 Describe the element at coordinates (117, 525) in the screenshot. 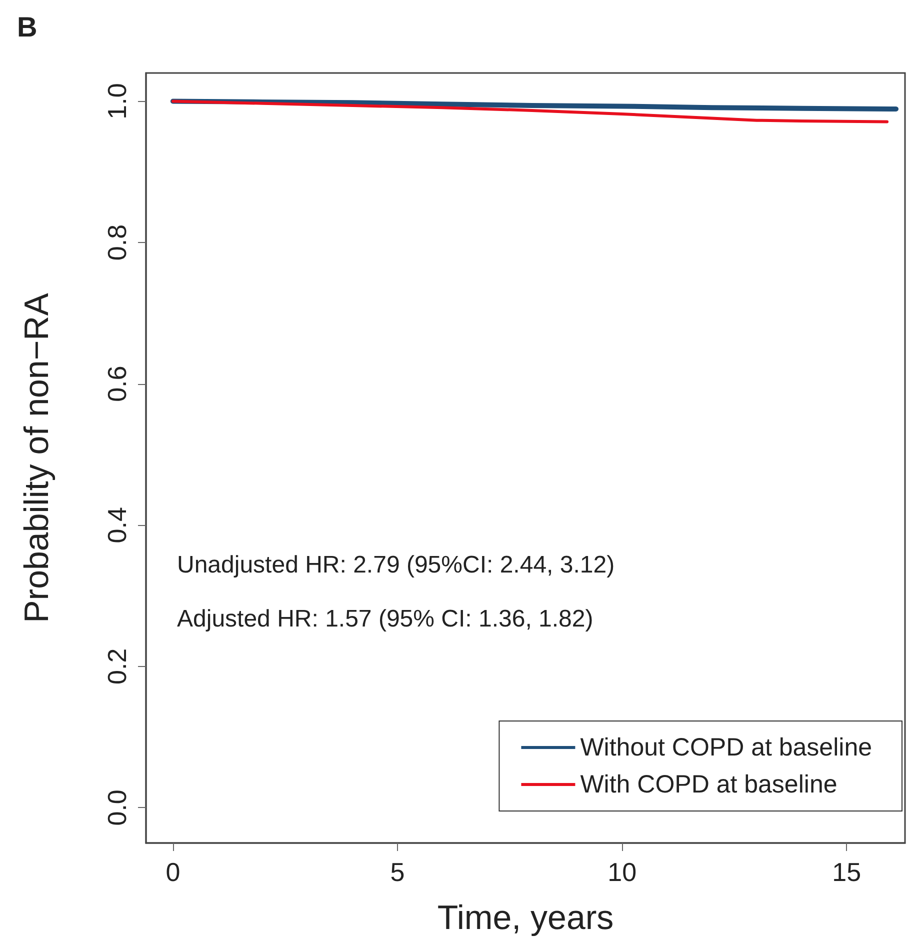

I see `y-tick-label: 0.4` at that location.